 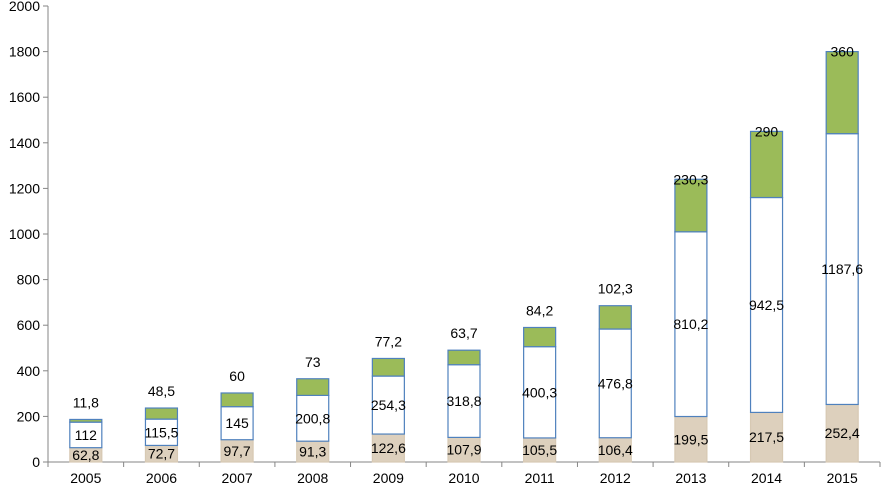 What do you see at coordinates (690, 478) in the screenshot?
I see `x-tick-label: 2013` at bounding box center [690, 478].